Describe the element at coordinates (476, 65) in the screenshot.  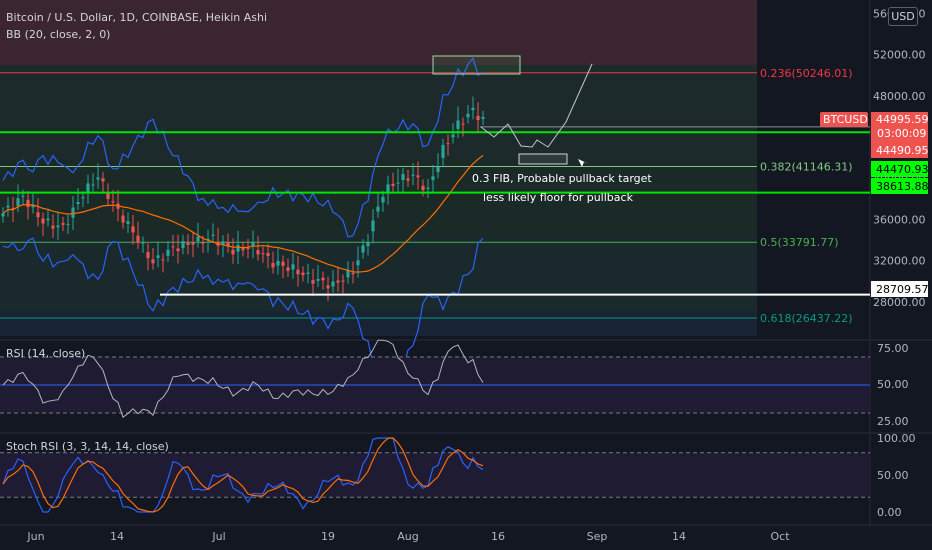
I see `target-box` at that location.